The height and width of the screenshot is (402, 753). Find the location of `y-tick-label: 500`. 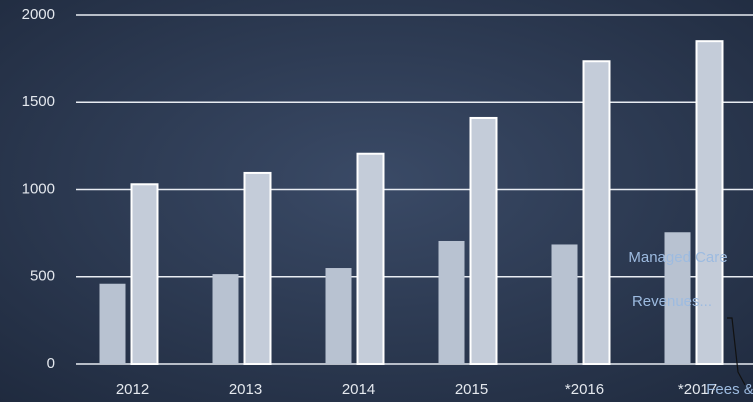

y-tick-label: 500 is located at coordinates (42, 276).